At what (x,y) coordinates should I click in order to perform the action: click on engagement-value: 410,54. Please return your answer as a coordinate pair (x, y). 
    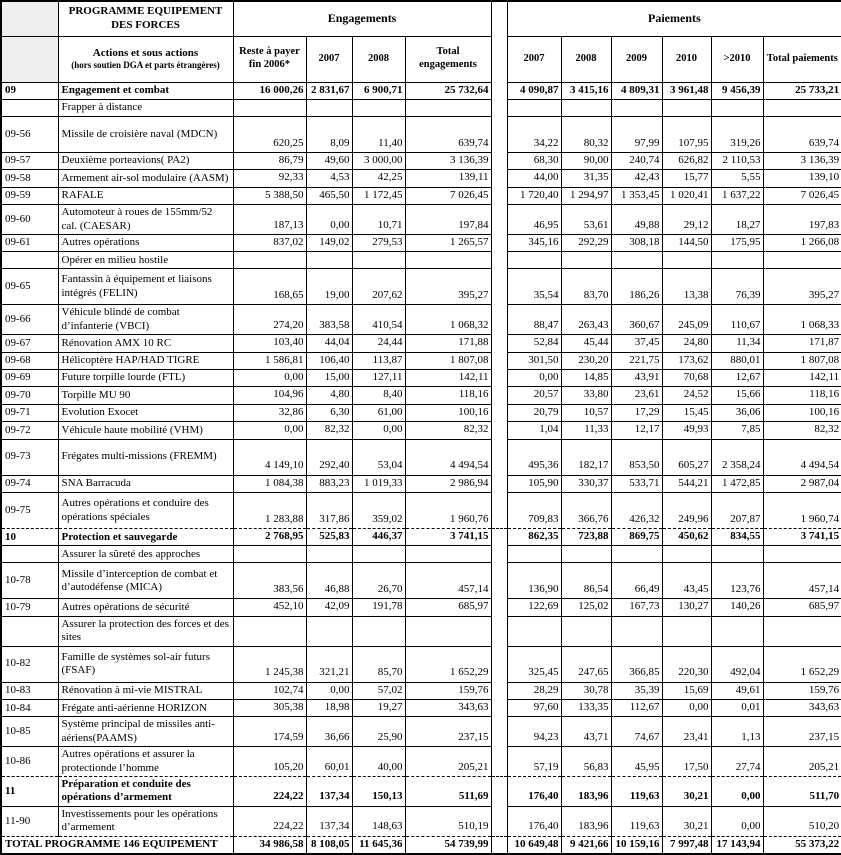
    Looking at the image, I should click on (378, 319).